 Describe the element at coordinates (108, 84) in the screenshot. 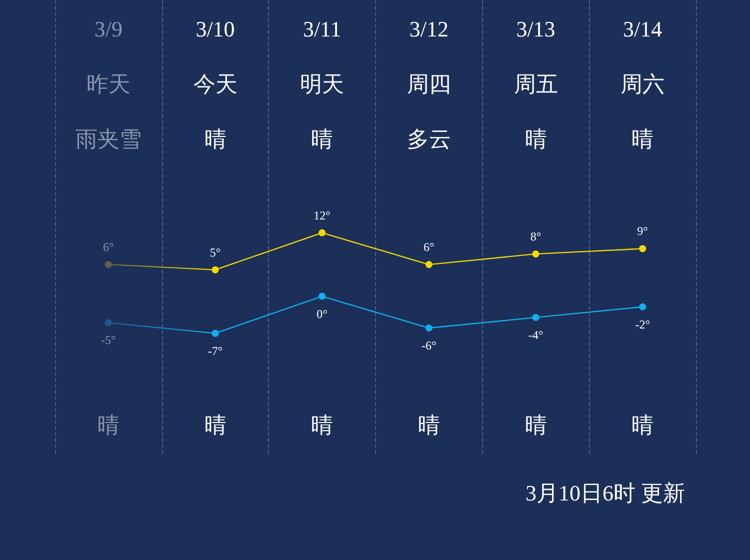

I see `text: 昨天` at that location.